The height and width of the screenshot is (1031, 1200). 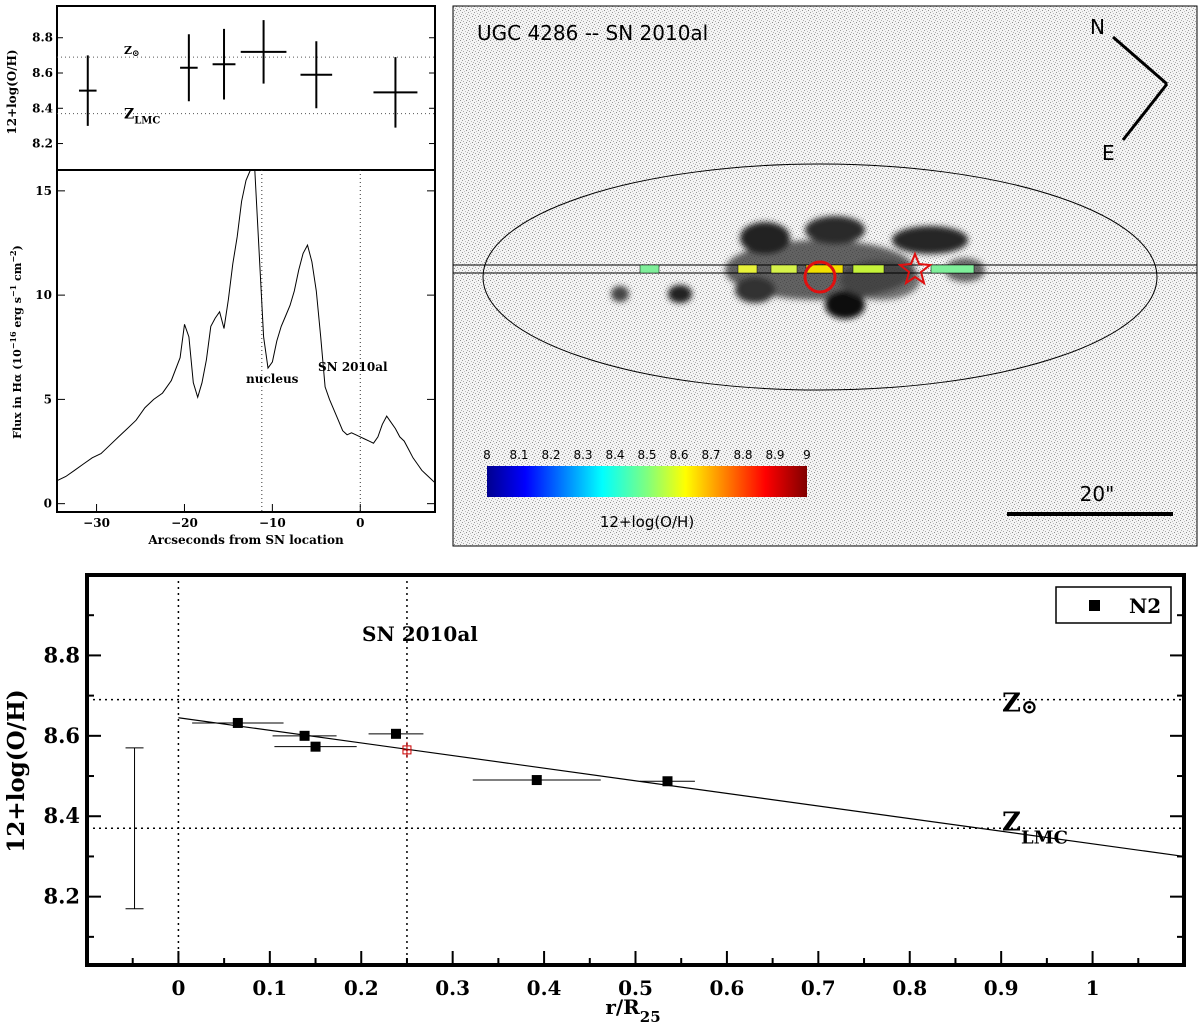 I want to click on colorbar-tick-label: 8.1, so click(x=518, y=455).